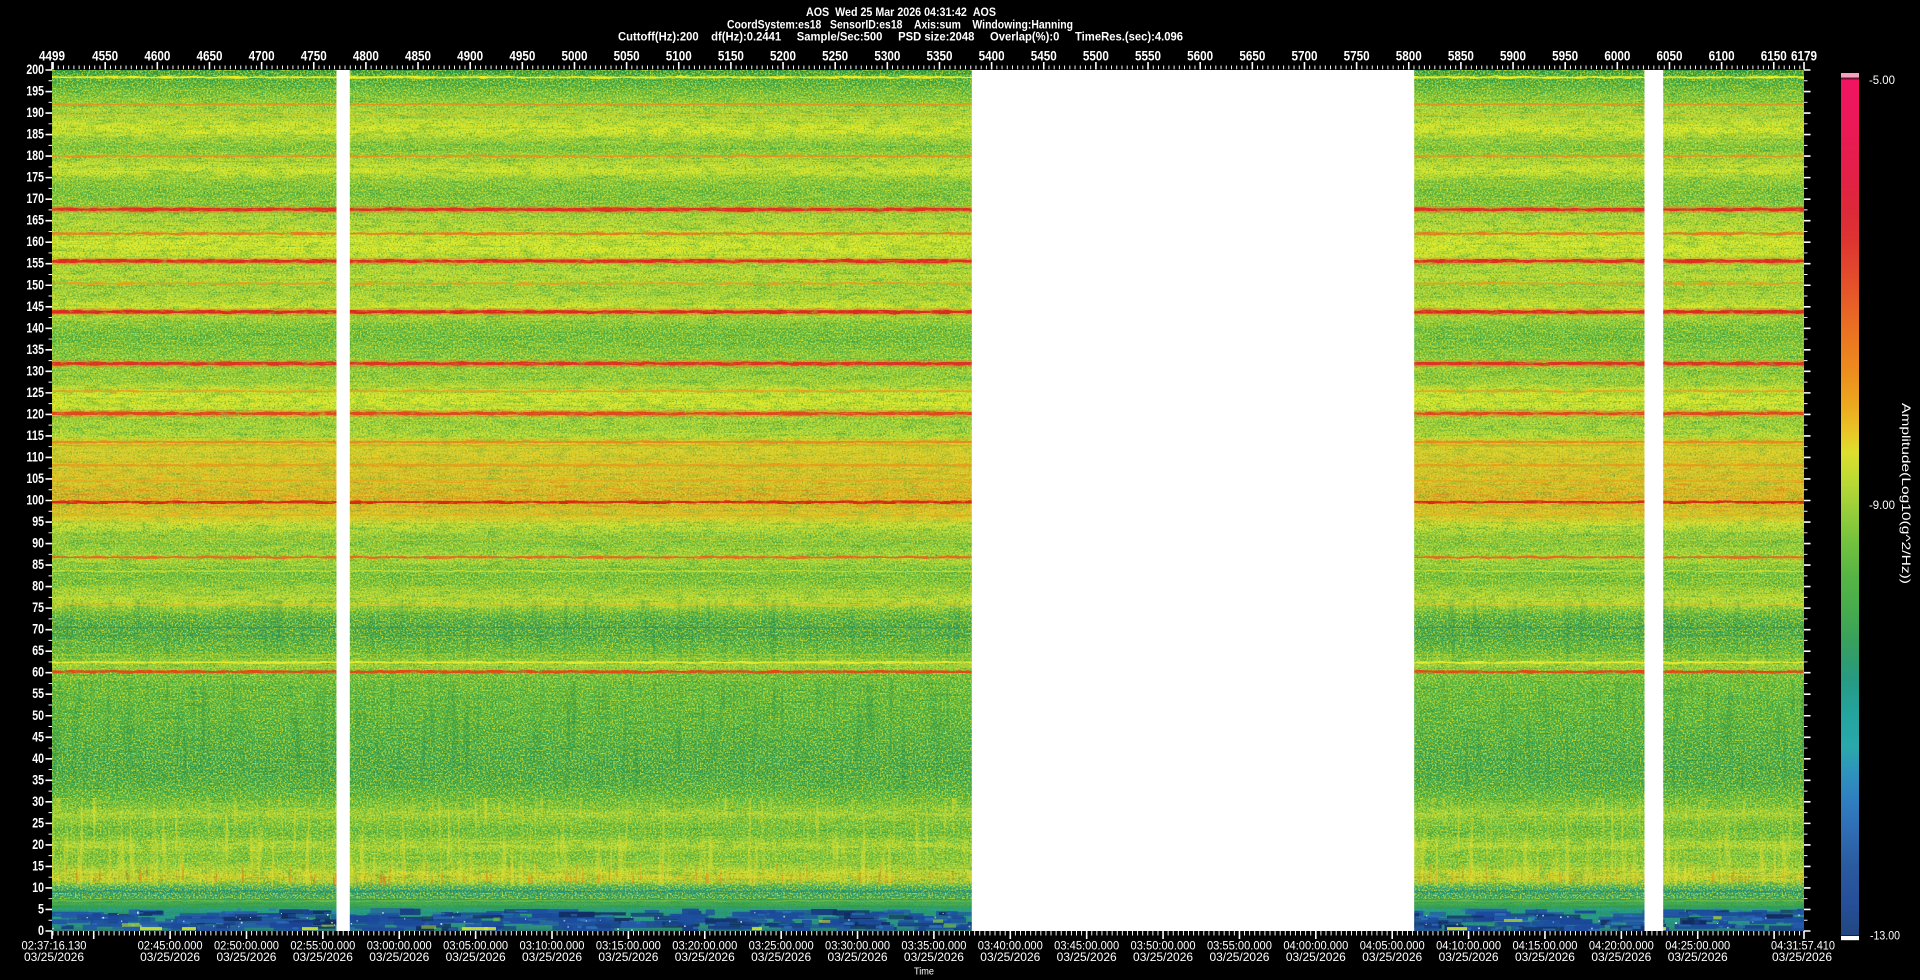  I want to click on svg-text: 6000, so click(1617, 56).